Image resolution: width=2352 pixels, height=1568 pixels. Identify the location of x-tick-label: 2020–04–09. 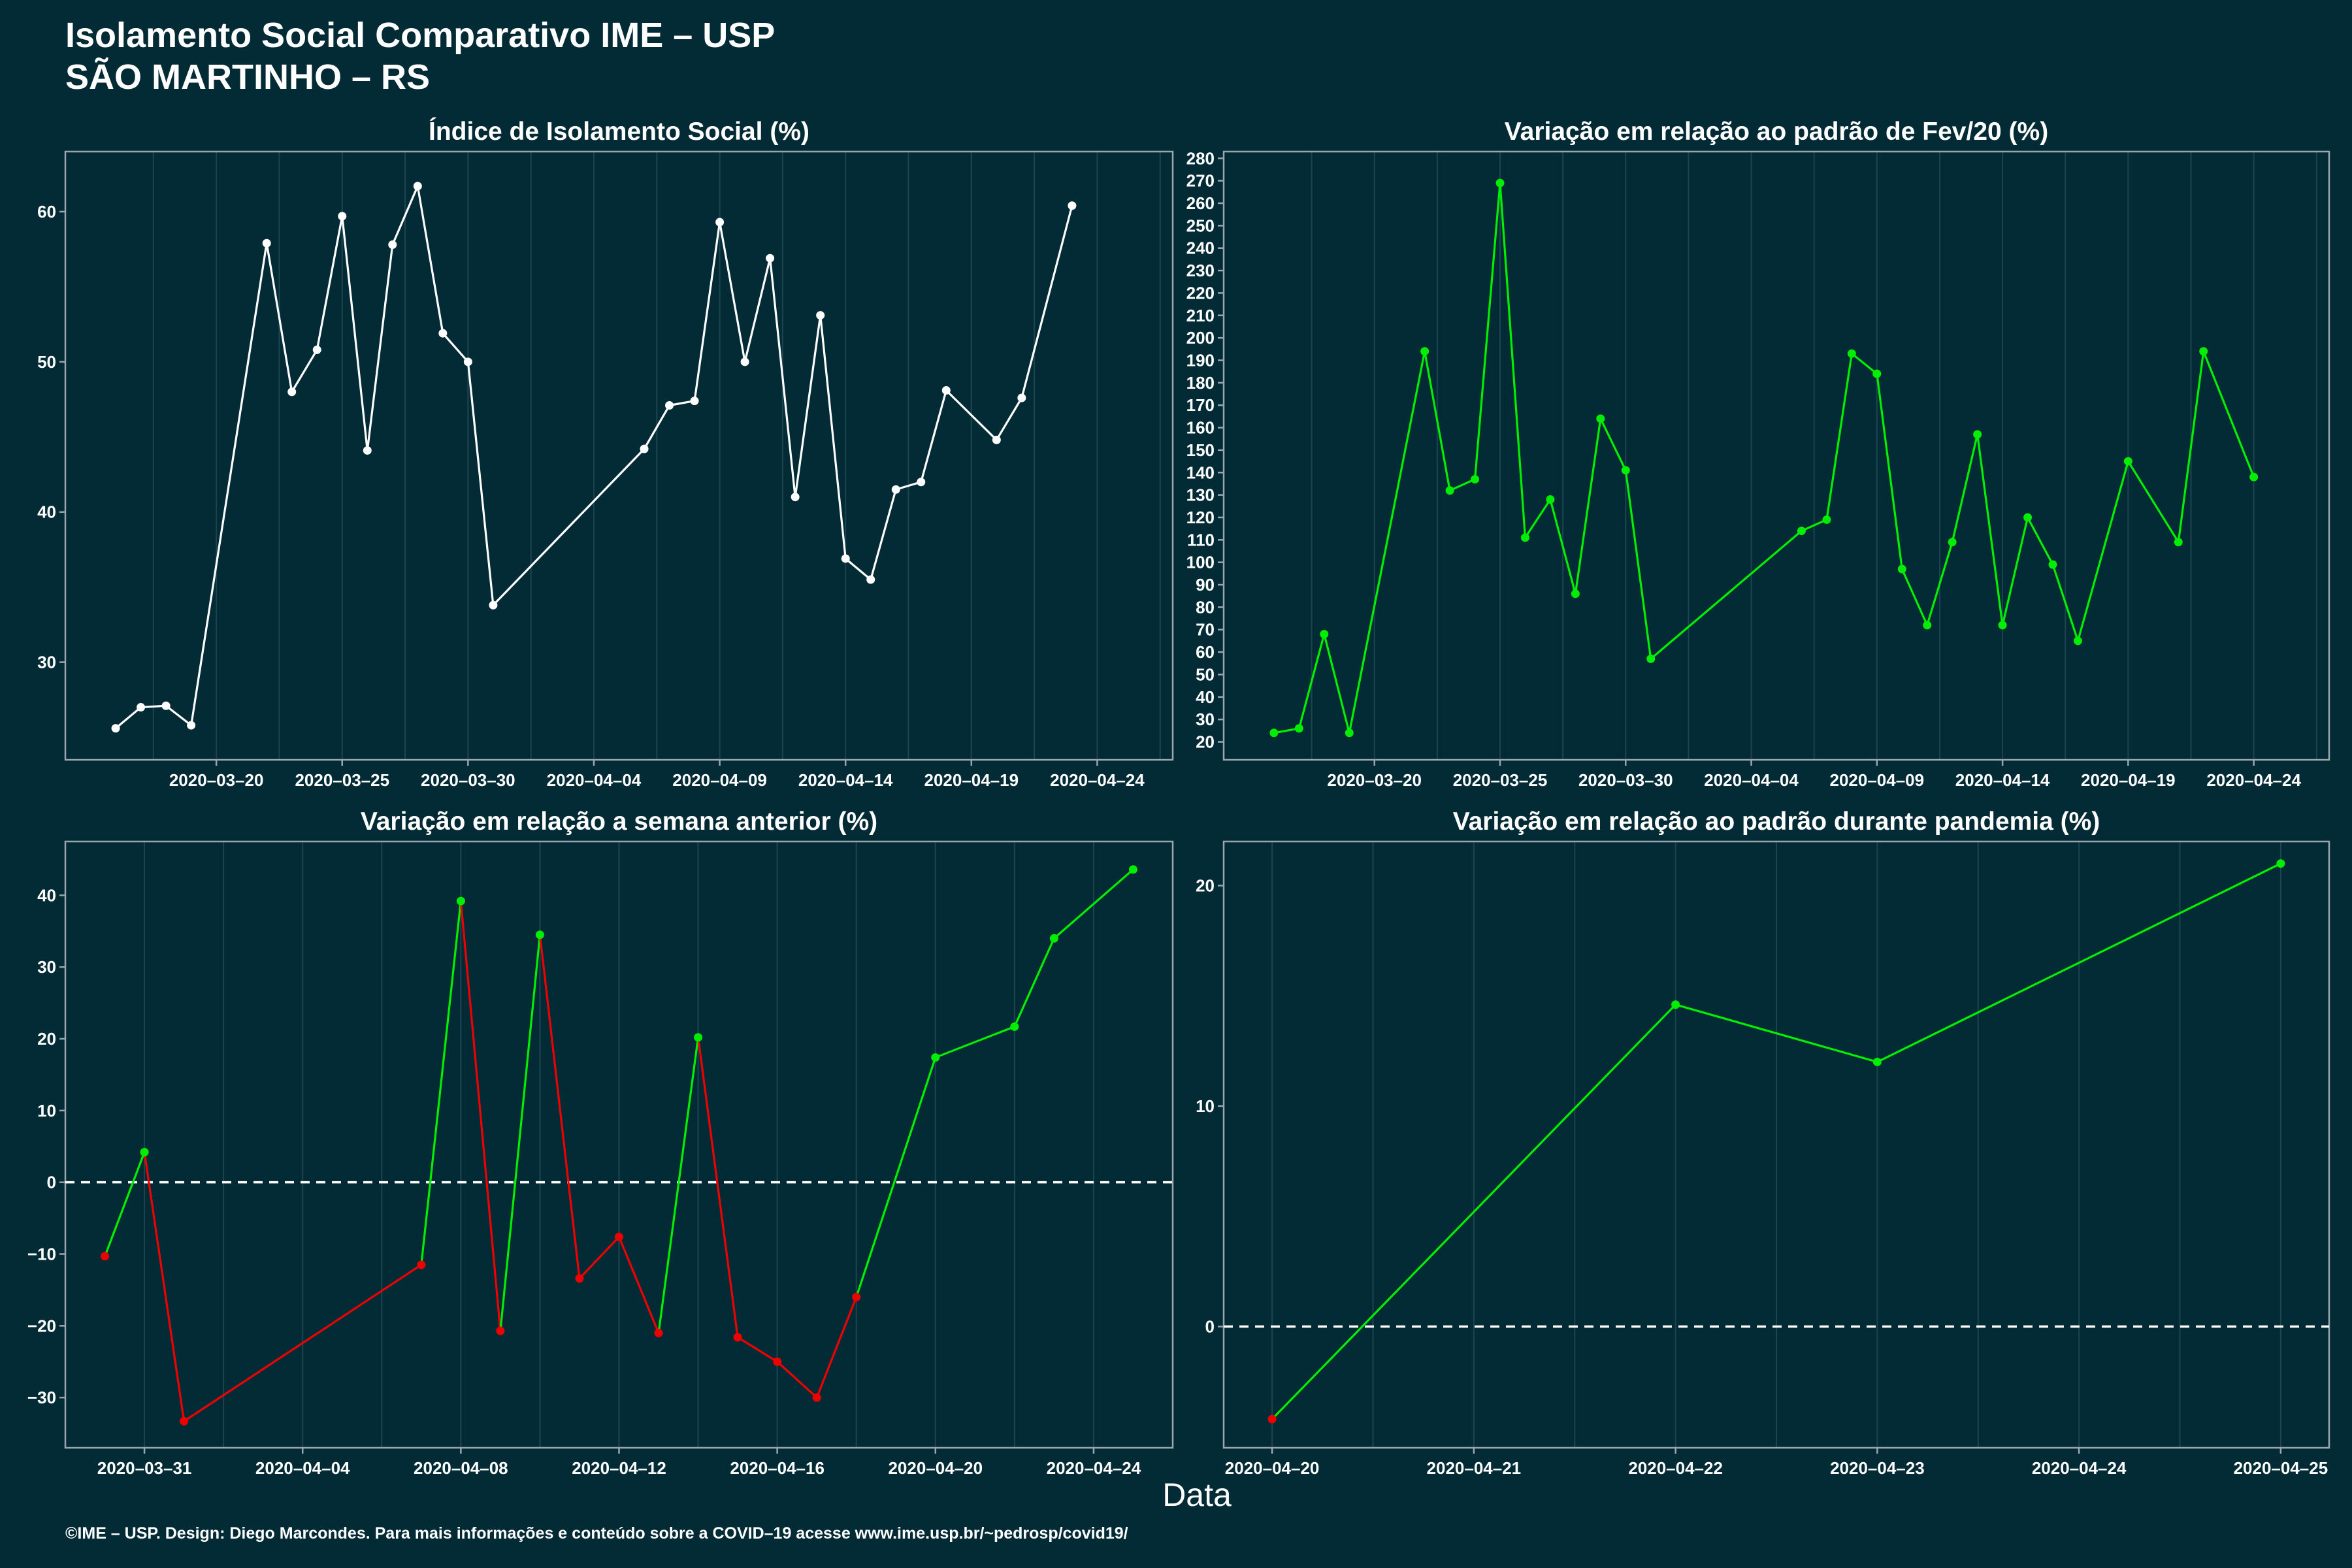
(1877, 780).